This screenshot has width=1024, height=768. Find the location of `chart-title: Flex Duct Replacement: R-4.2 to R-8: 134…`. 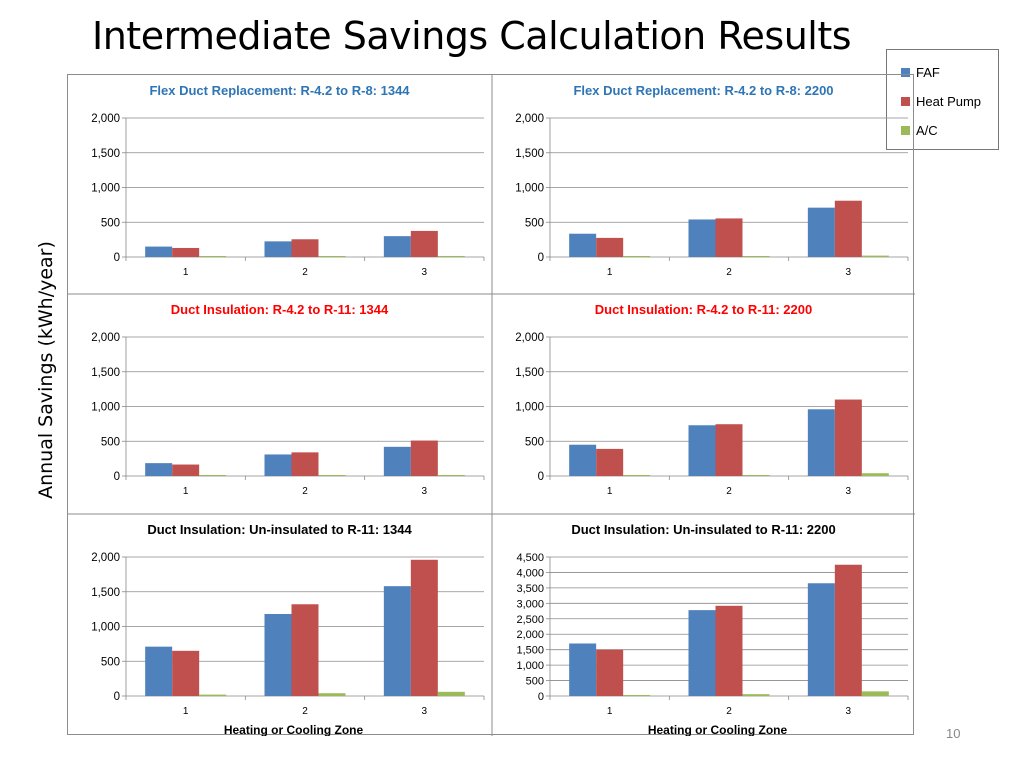

chart-title: Flex Duct Replacement: R-4.2 to R-8: 134… is located at coordinates (279, 90).